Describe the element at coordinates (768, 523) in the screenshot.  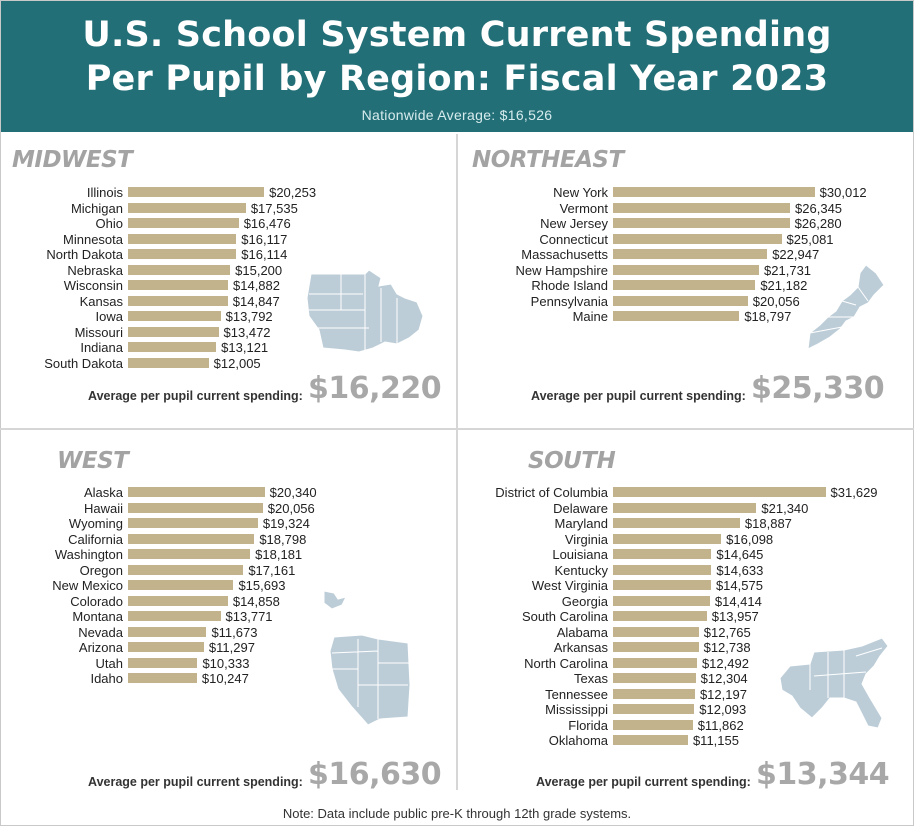
I see `bar-value-south: $18,887` at that location.